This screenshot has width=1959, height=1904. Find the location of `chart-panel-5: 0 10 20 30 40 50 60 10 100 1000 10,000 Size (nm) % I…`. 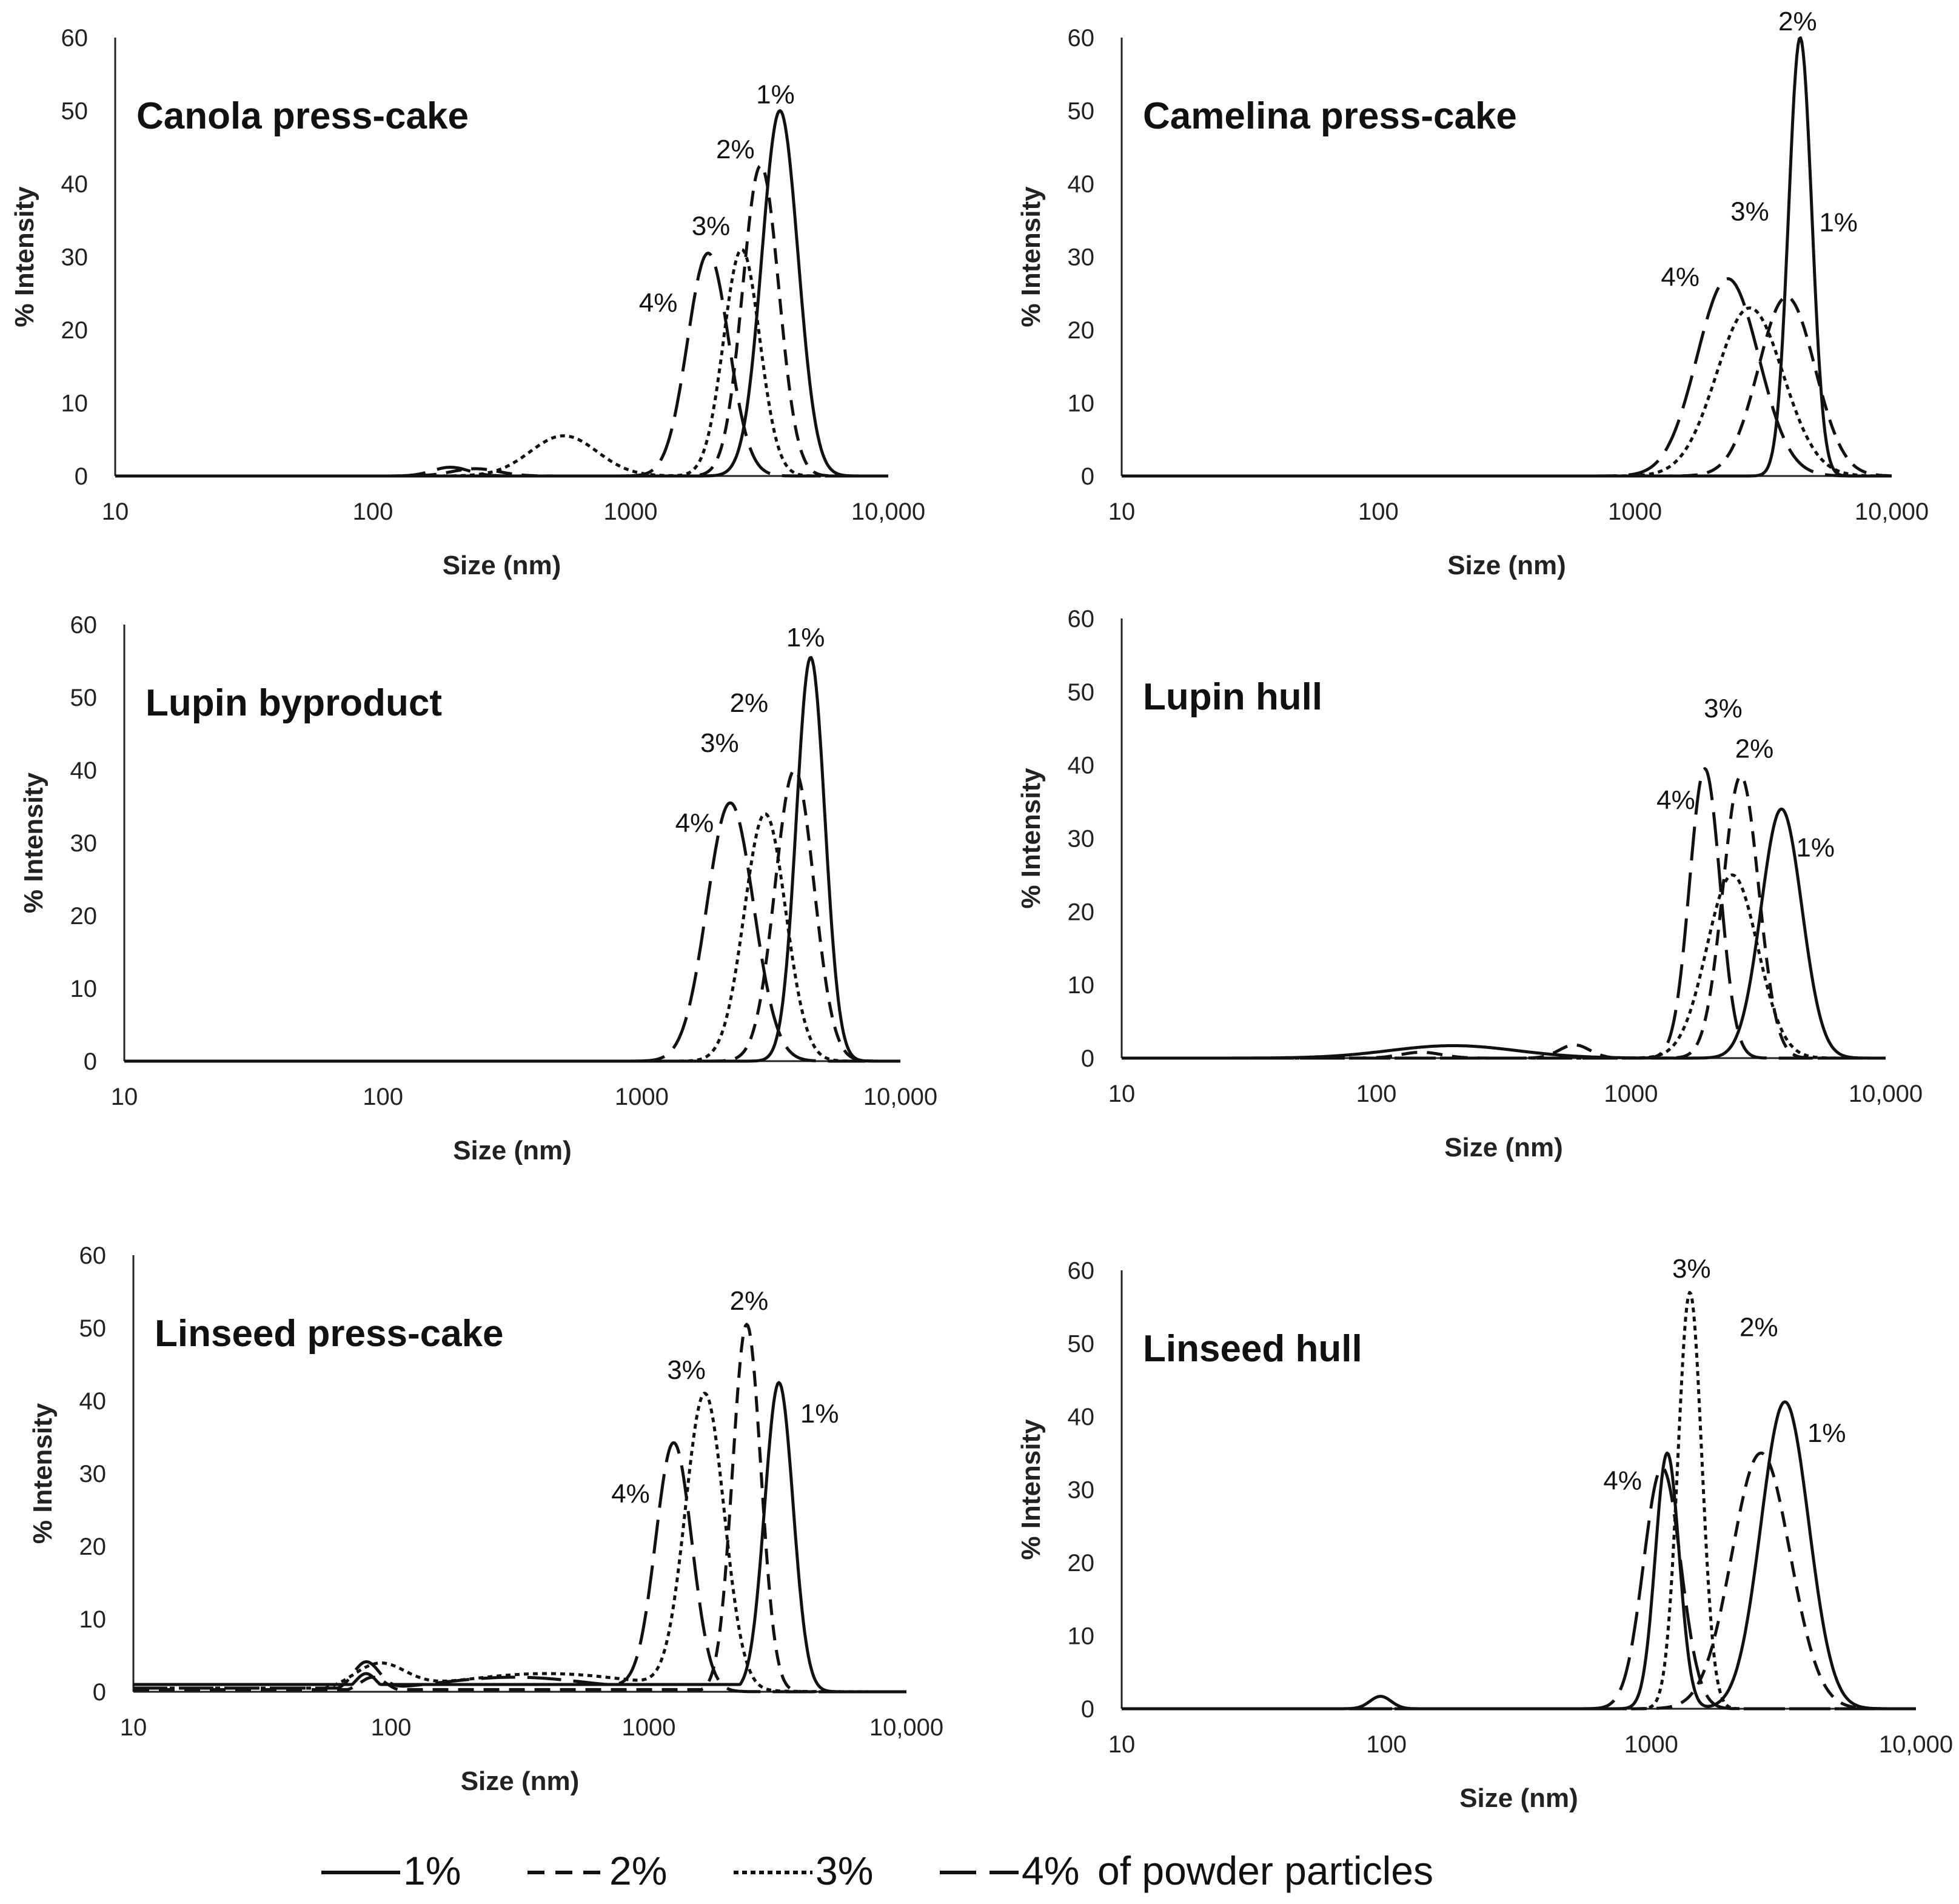

chart-panel-5: 0 10 20 30 40 50 60 10 100 1000 10,000 Size (nm) % I… is located at coordinates (485, 1519).